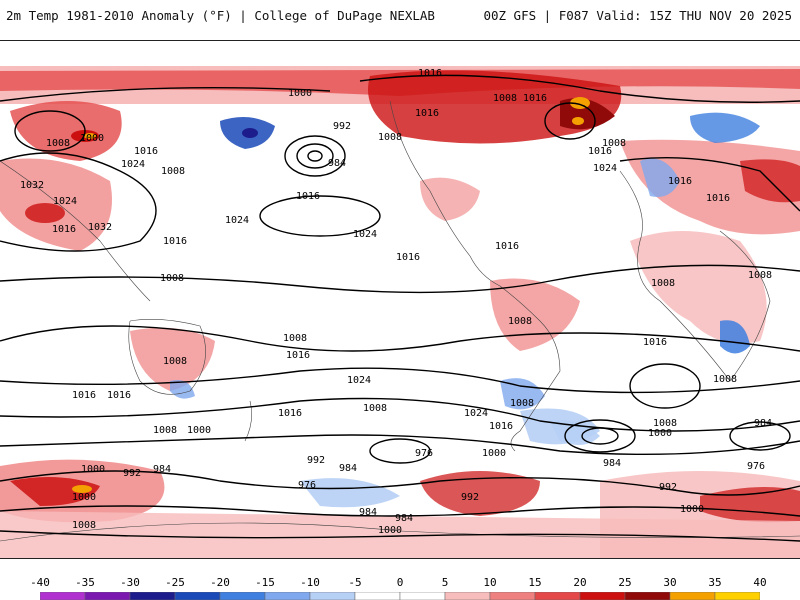 The height and width of the screenshot is (600, 800). I want to click on legend-tick-label: 10, so click(490, 582).